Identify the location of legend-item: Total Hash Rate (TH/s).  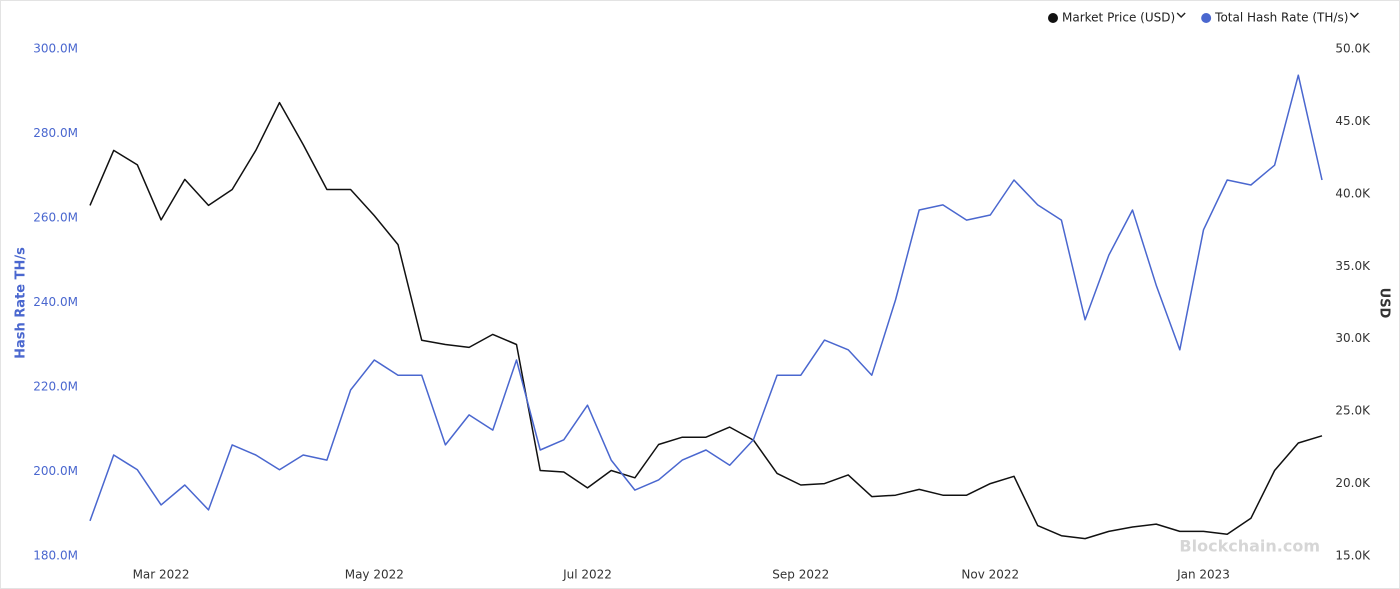
(1280, 18).